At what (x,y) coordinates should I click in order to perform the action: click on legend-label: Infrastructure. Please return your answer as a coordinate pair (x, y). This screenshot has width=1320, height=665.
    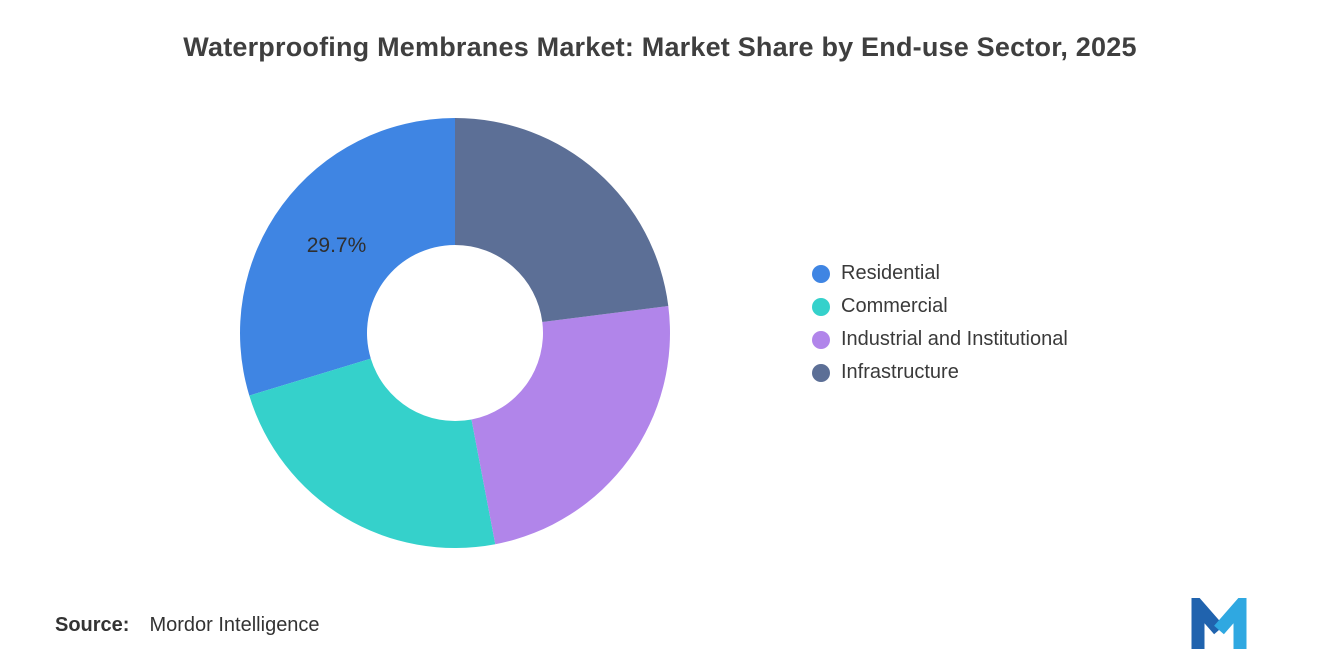
    Looking at the image, I should click on (900, 372).